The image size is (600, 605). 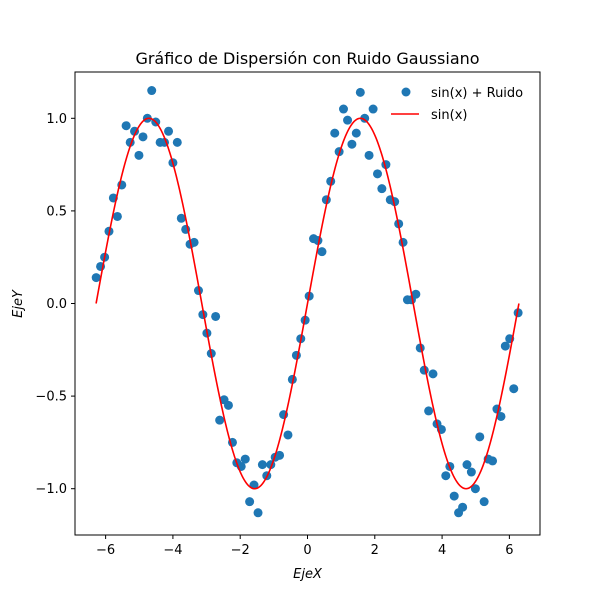 I want to click on x-tick-label: 4, so click(x=442, y=550).